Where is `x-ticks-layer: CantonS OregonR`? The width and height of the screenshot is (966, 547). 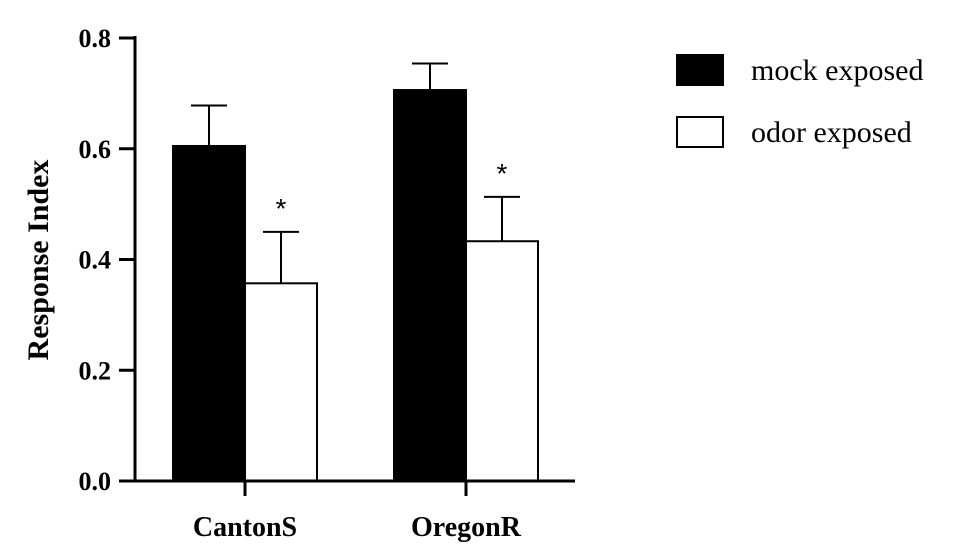
x-ticks-layer: CantonS OregonR is located at coordinates (357, 512).